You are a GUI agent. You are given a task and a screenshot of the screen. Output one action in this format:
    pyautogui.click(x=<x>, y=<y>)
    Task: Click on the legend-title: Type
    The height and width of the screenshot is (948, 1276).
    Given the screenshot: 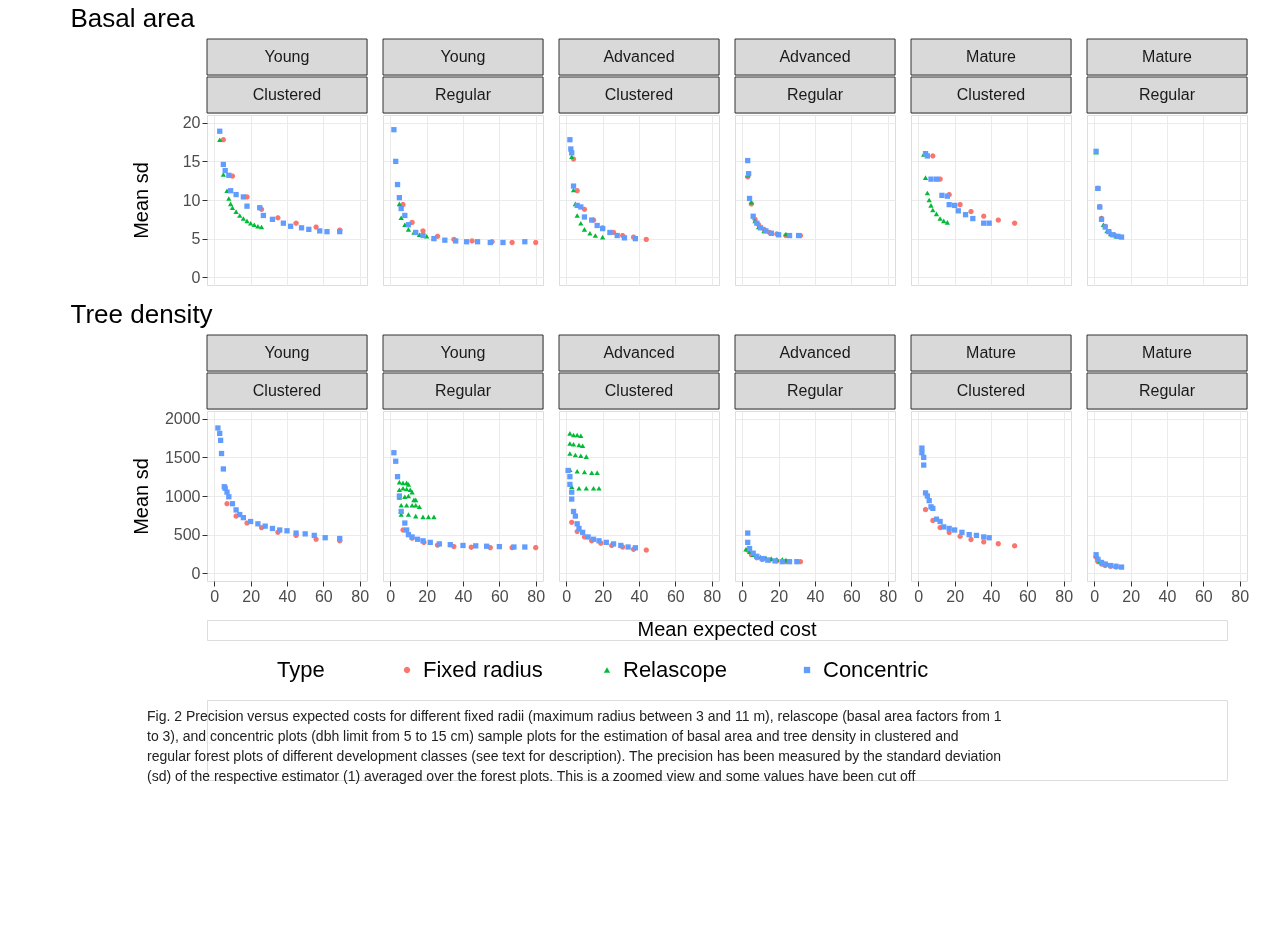 What is the action you would take?
    pyautogui.click(x=301, y=669)
    